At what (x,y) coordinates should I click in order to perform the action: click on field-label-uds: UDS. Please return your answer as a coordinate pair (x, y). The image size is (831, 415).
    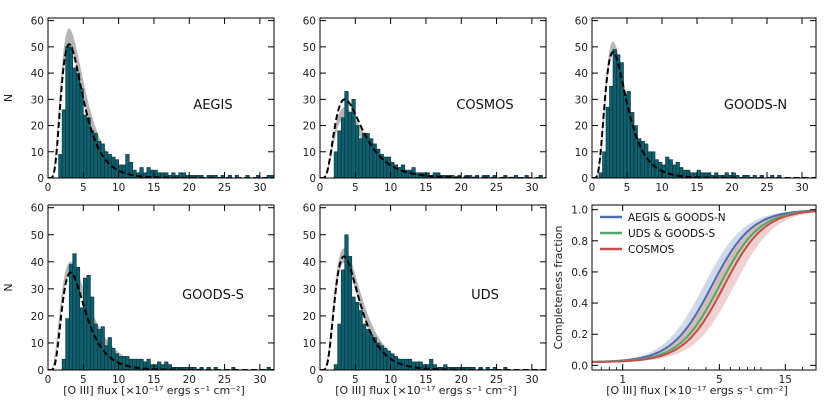
    Looking at the image, I should click on (485, 295).